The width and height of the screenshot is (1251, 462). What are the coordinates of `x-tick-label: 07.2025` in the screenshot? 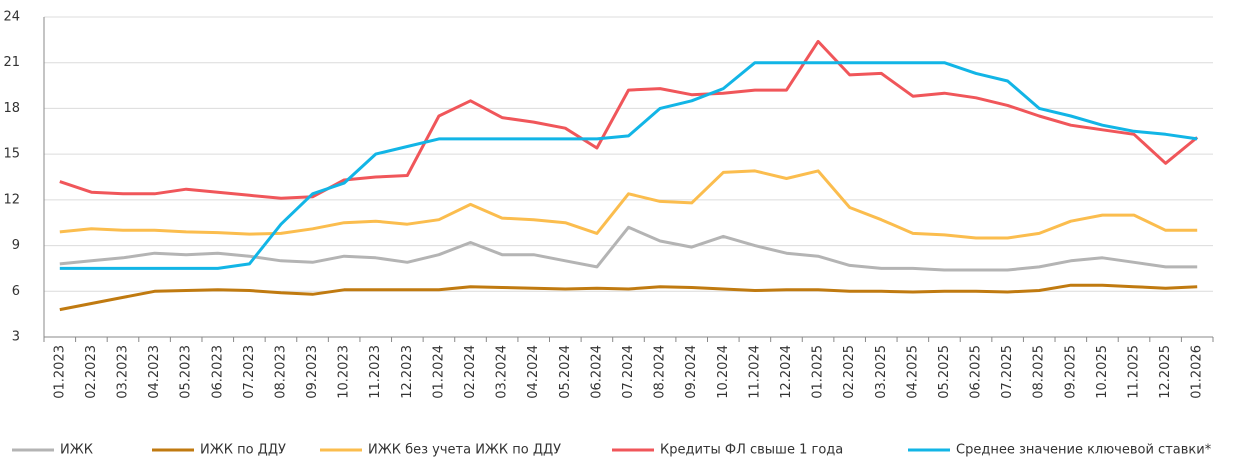 It's located at (1007, 372).